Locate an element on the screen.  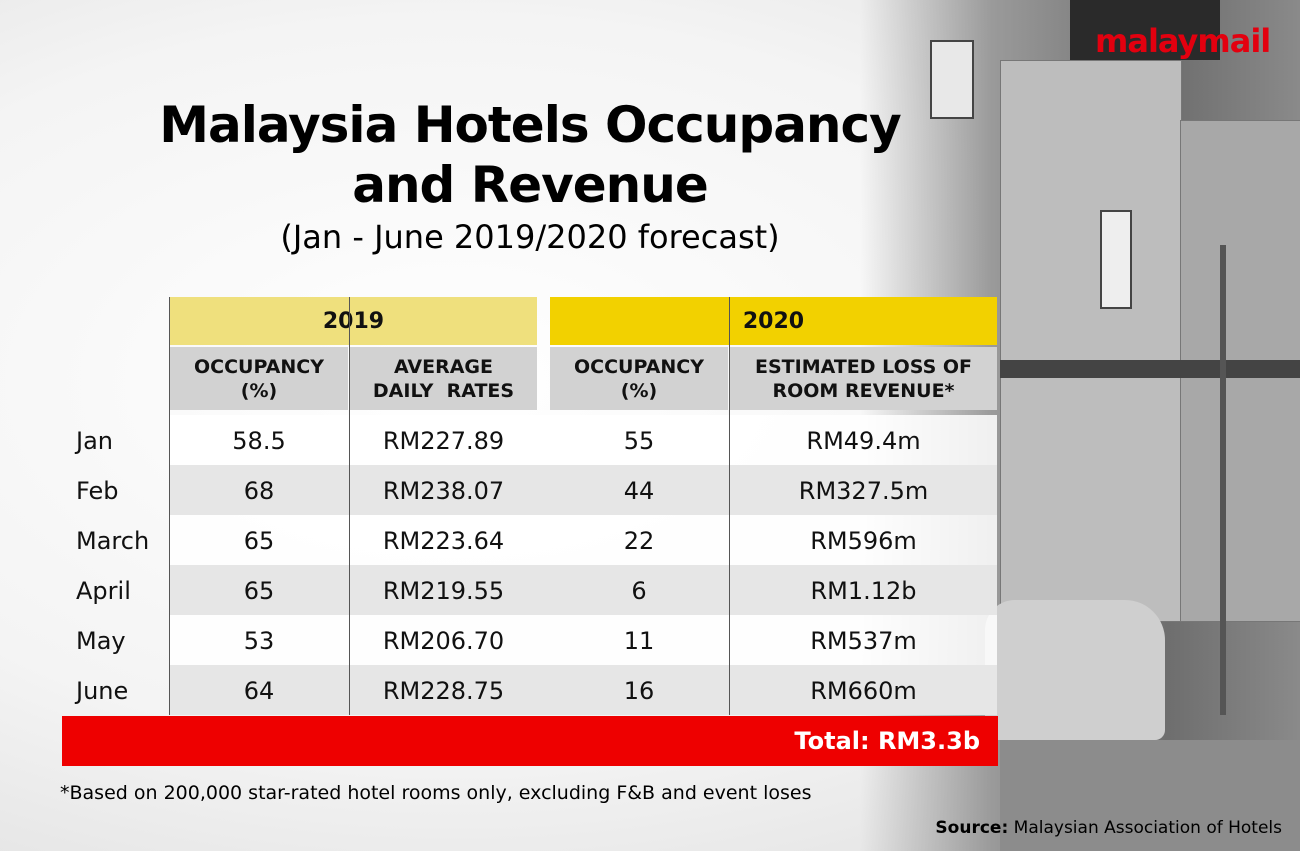
group-header: 2019 is located at coordinates (353, 321).